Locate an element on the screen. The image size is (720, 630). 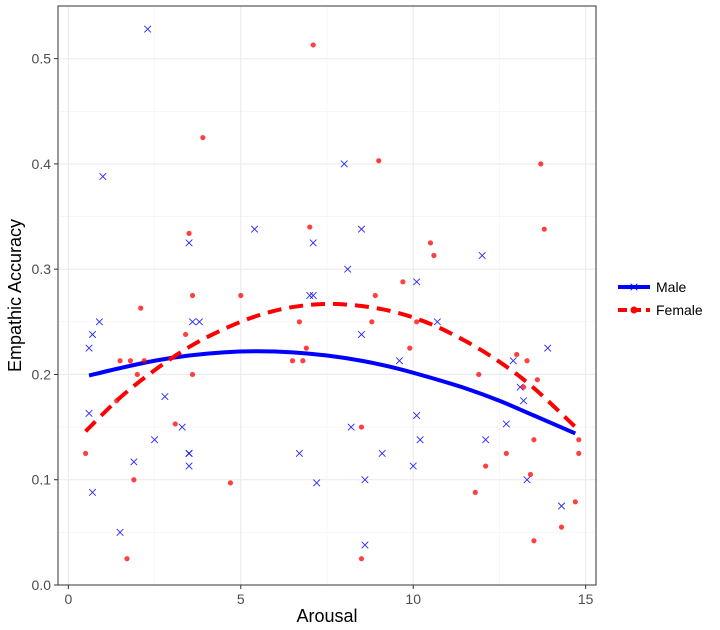
y-axis: 0.0 0.1 0.2 0.3 0.4 0.5 is located at coordinates (45, 322).